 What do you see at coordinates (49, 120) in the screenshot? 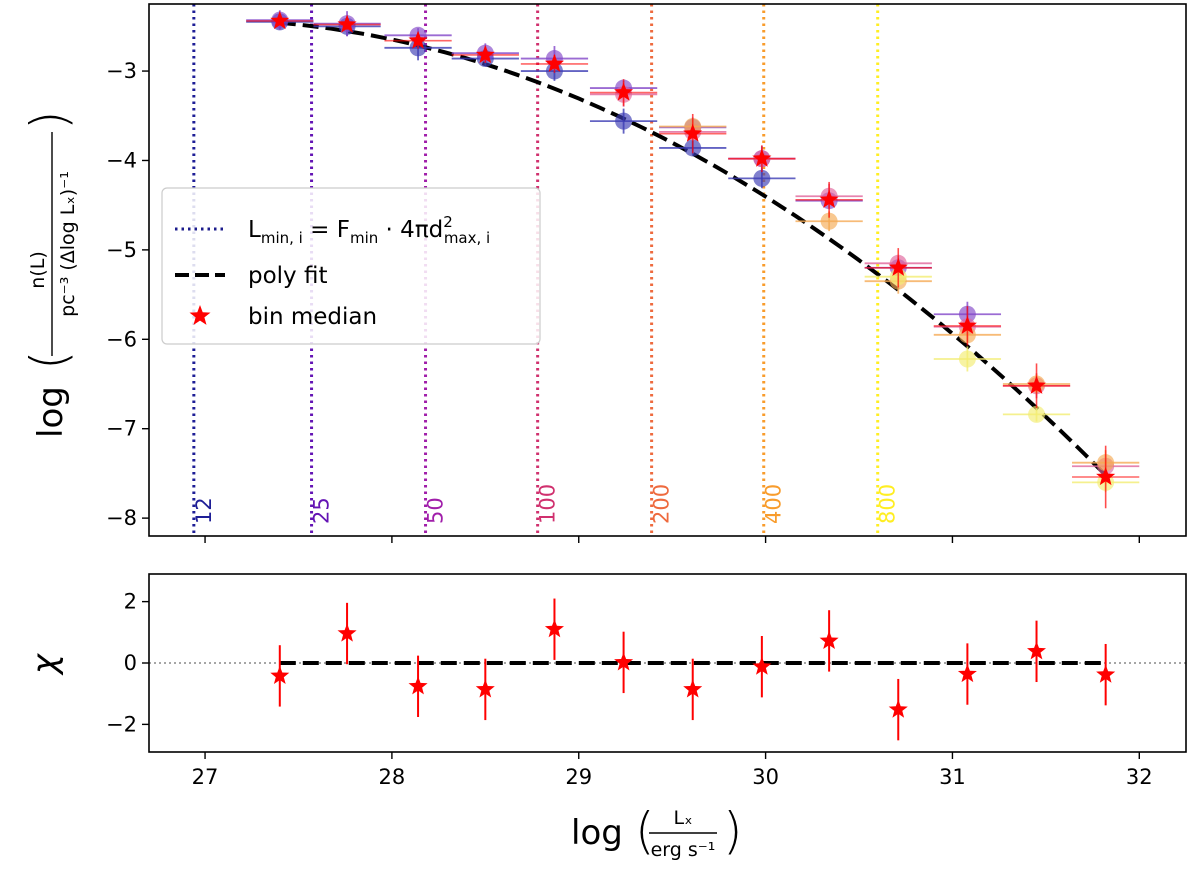
I see `top-ylabel-close-paren: )` at bounding box center [49, 120].